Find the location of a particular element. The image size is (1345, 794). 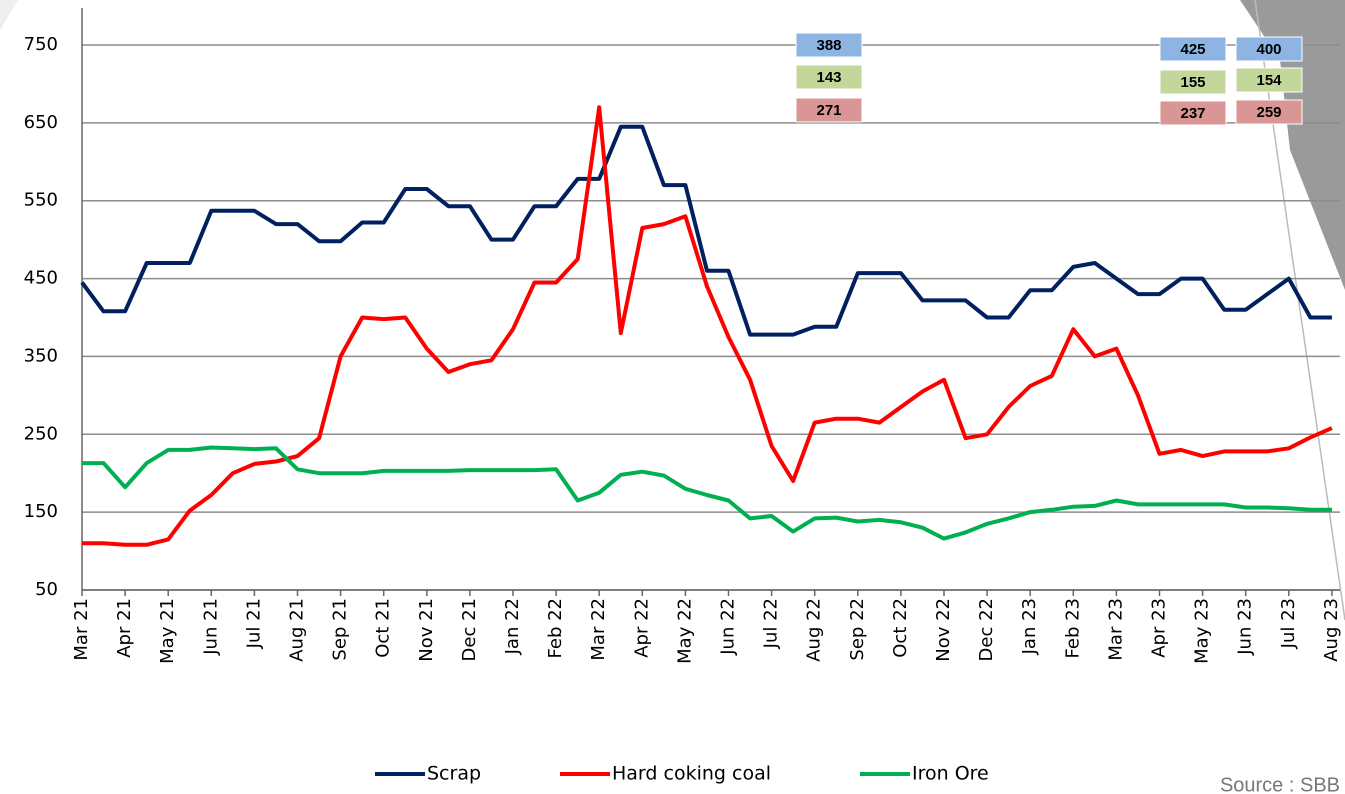

value-box-label: 388 is located at coordinates (828, 45).